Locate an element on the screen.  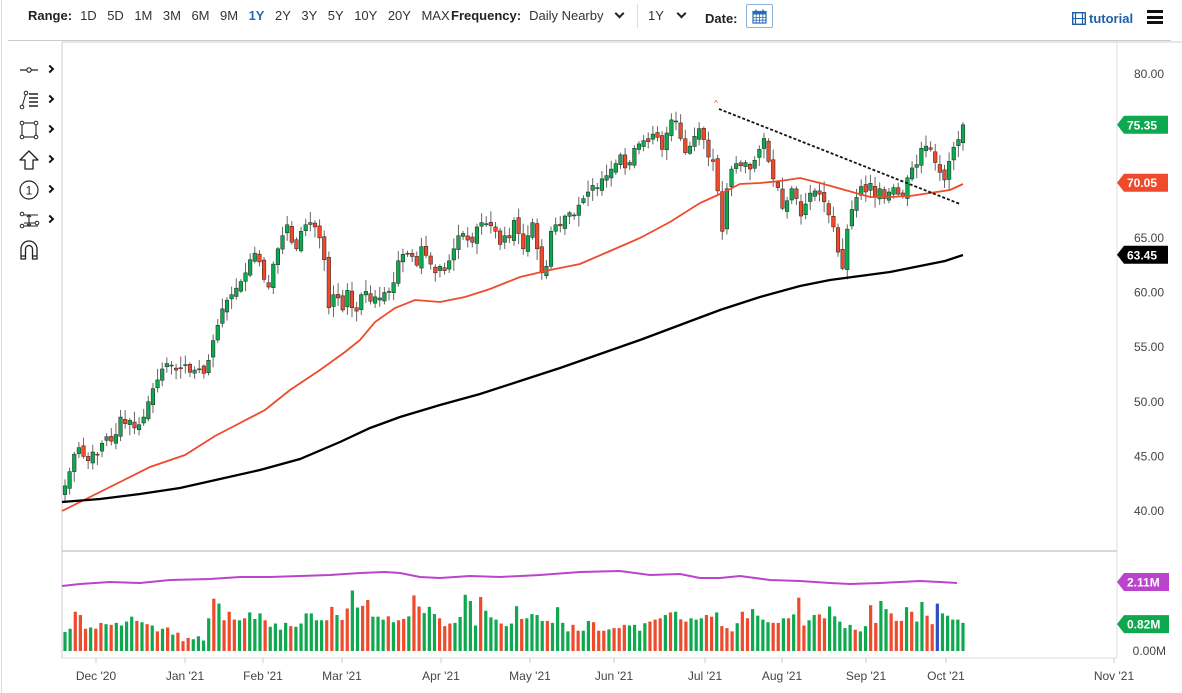
range-option-10y: 10Y is located at coordinates (366, 15).